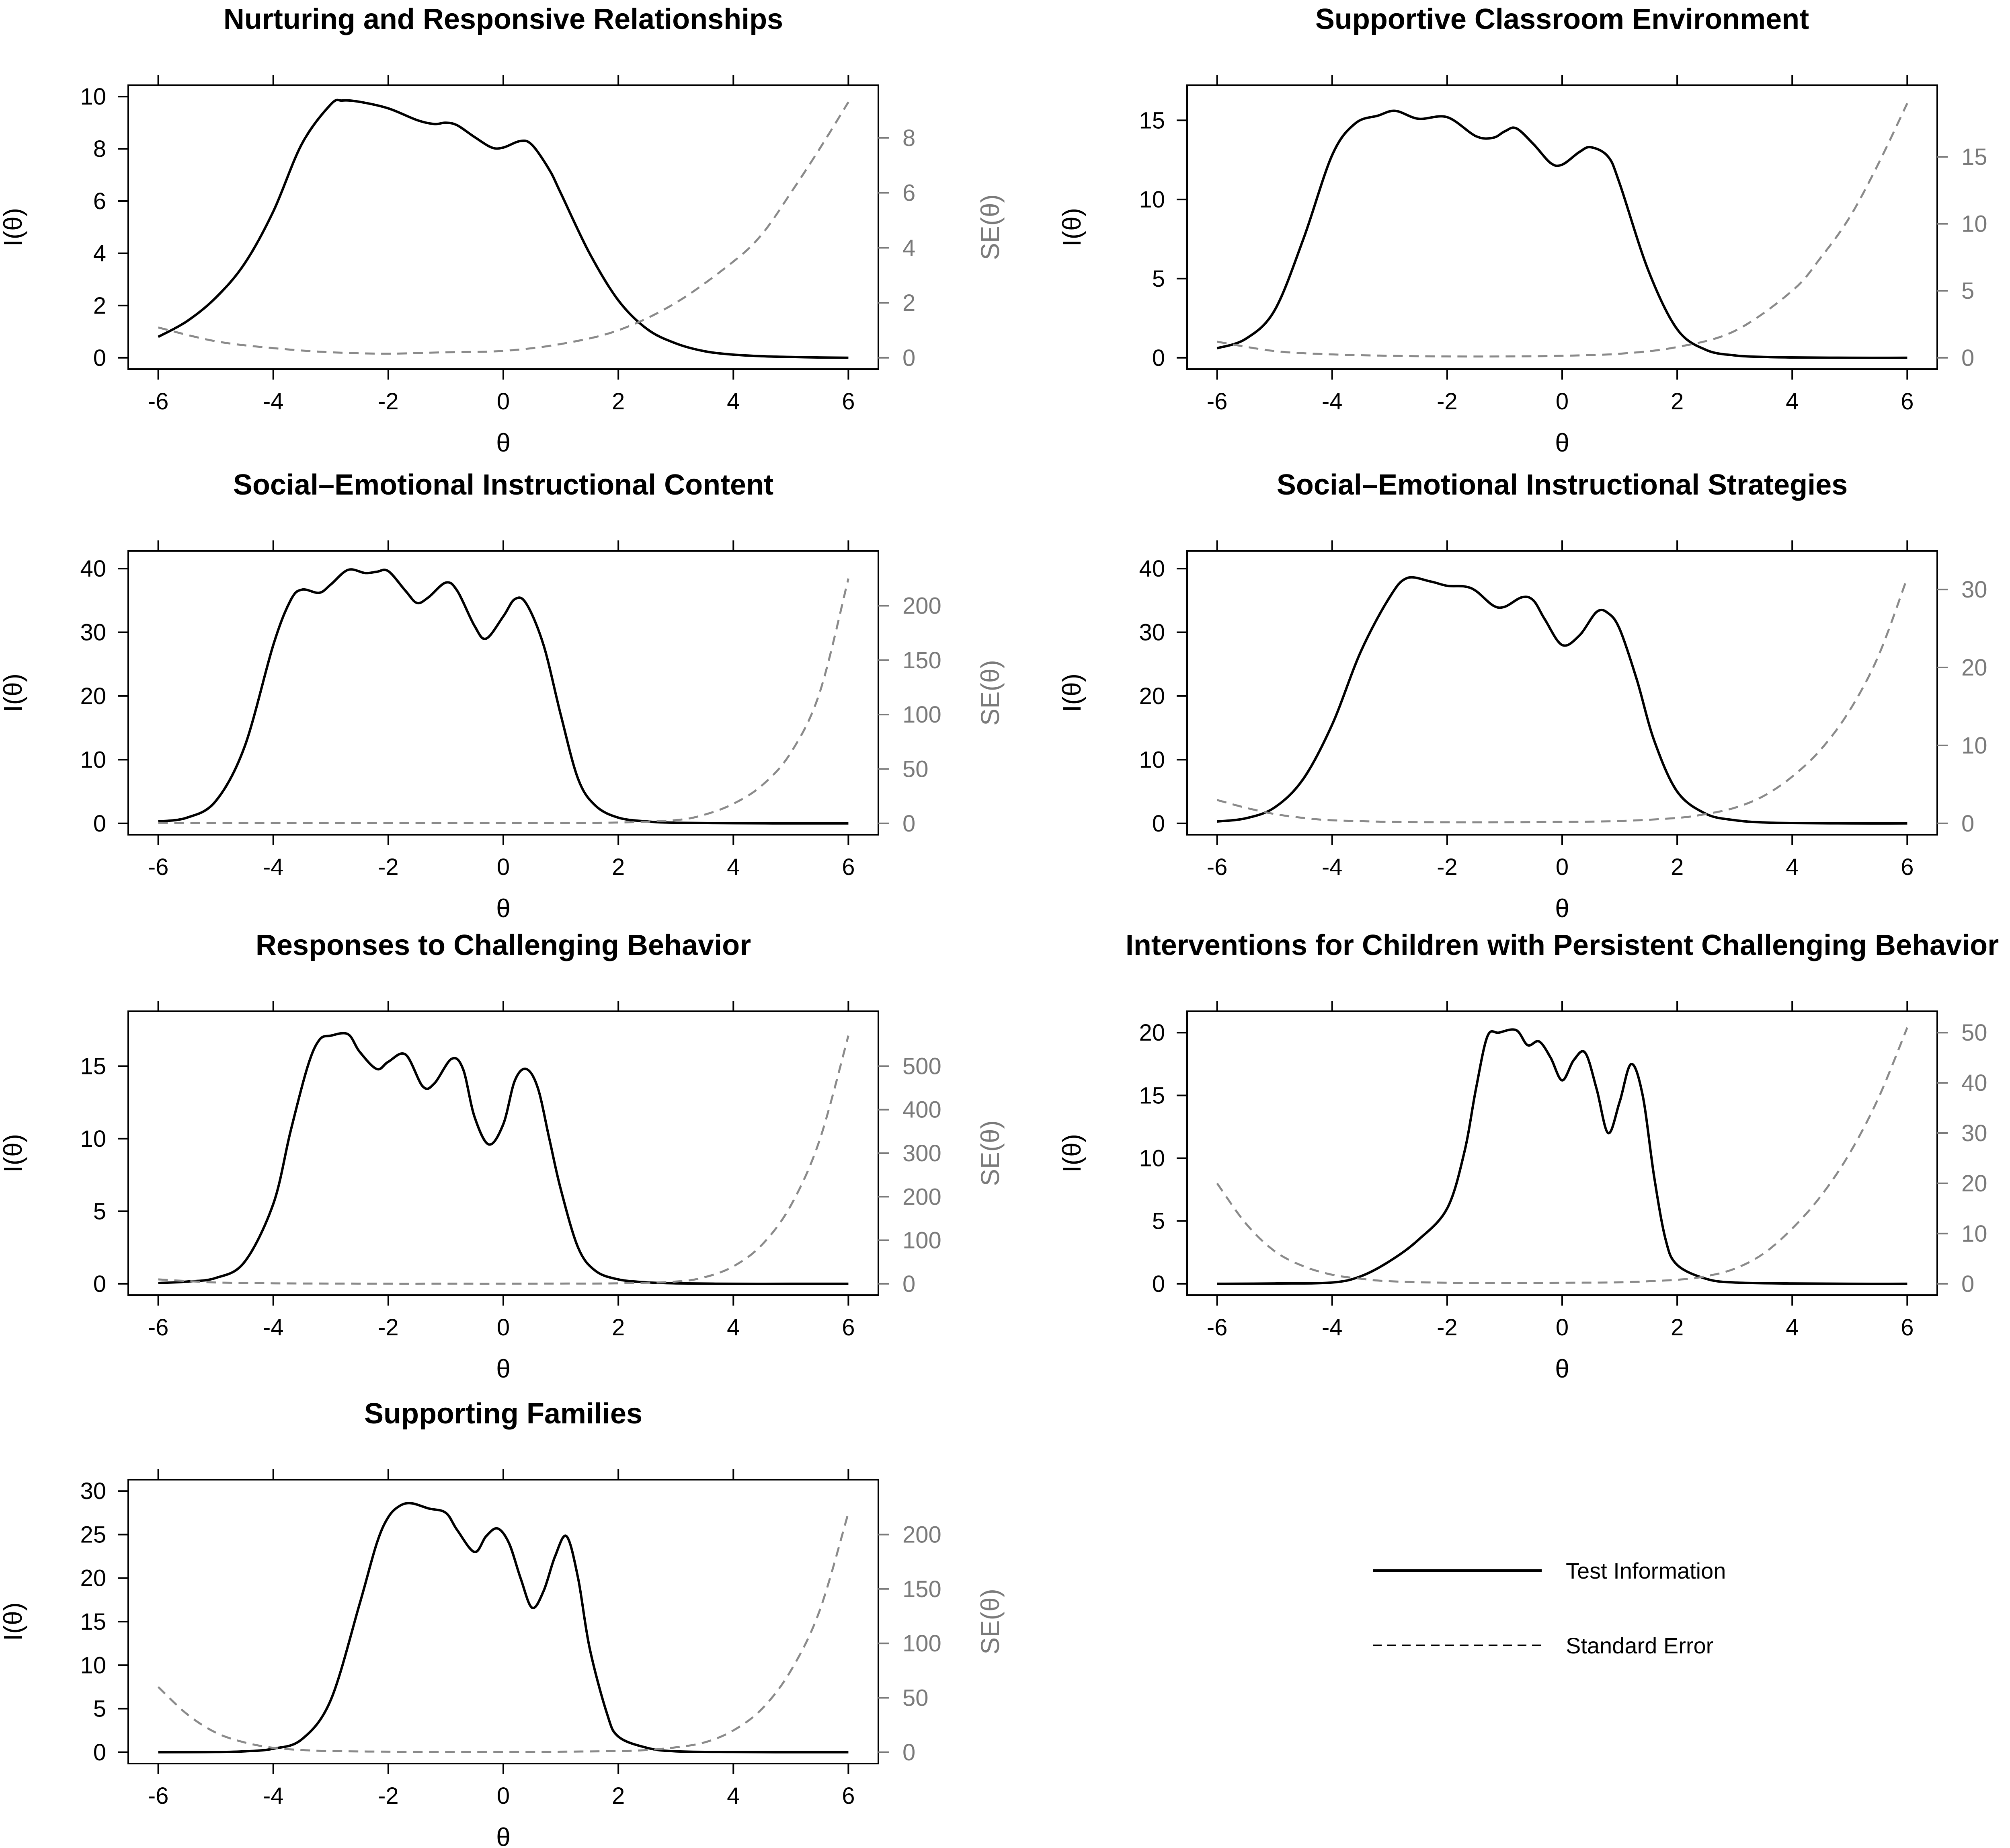  What do you see at coordinates (1639, 1645) in the screenshot?
I see `legend-label: Standard Error` at bounding box center [1639, 1645].